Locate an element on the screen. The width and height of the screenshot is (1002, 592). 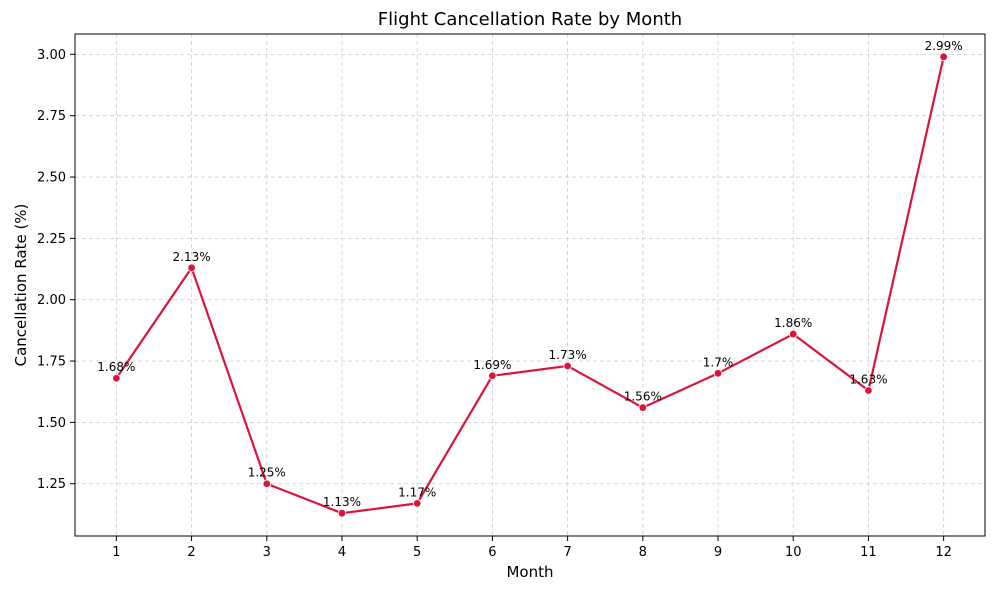
x-tick-label: 6 is located at coordinates (492, 552).